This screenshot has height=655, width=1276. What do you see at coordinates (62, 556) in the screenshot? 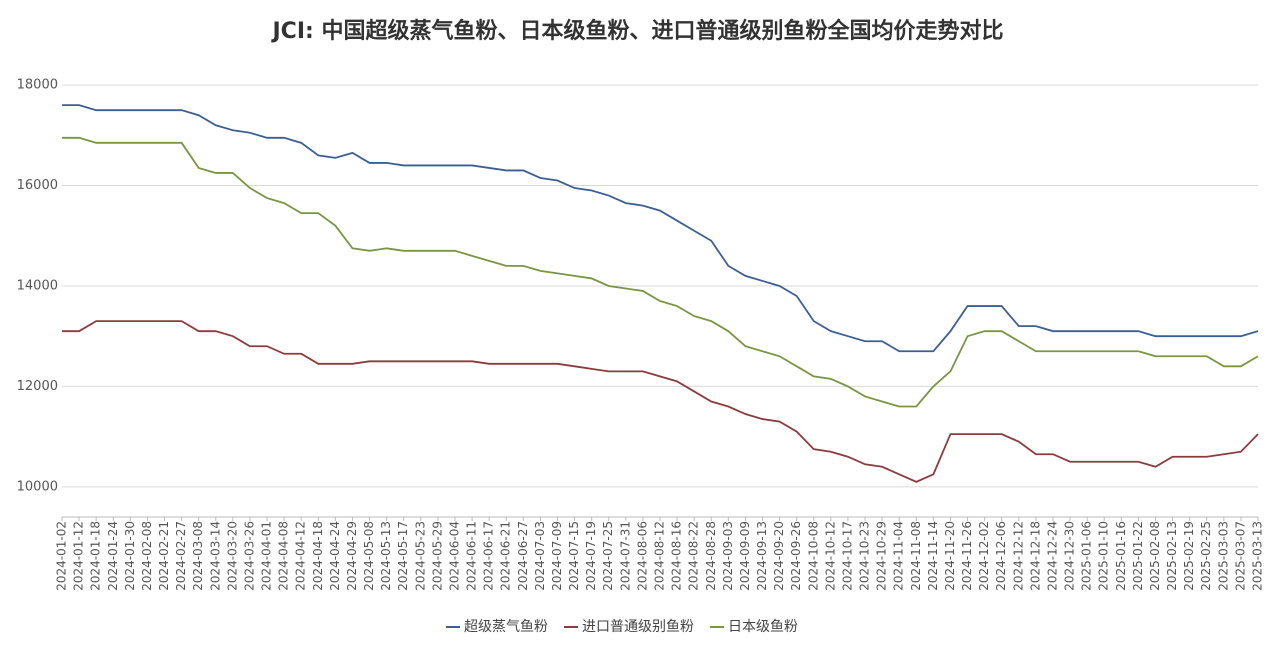
I see `x-tick-label: 2024-01-02` at bounding box center [62, 556].